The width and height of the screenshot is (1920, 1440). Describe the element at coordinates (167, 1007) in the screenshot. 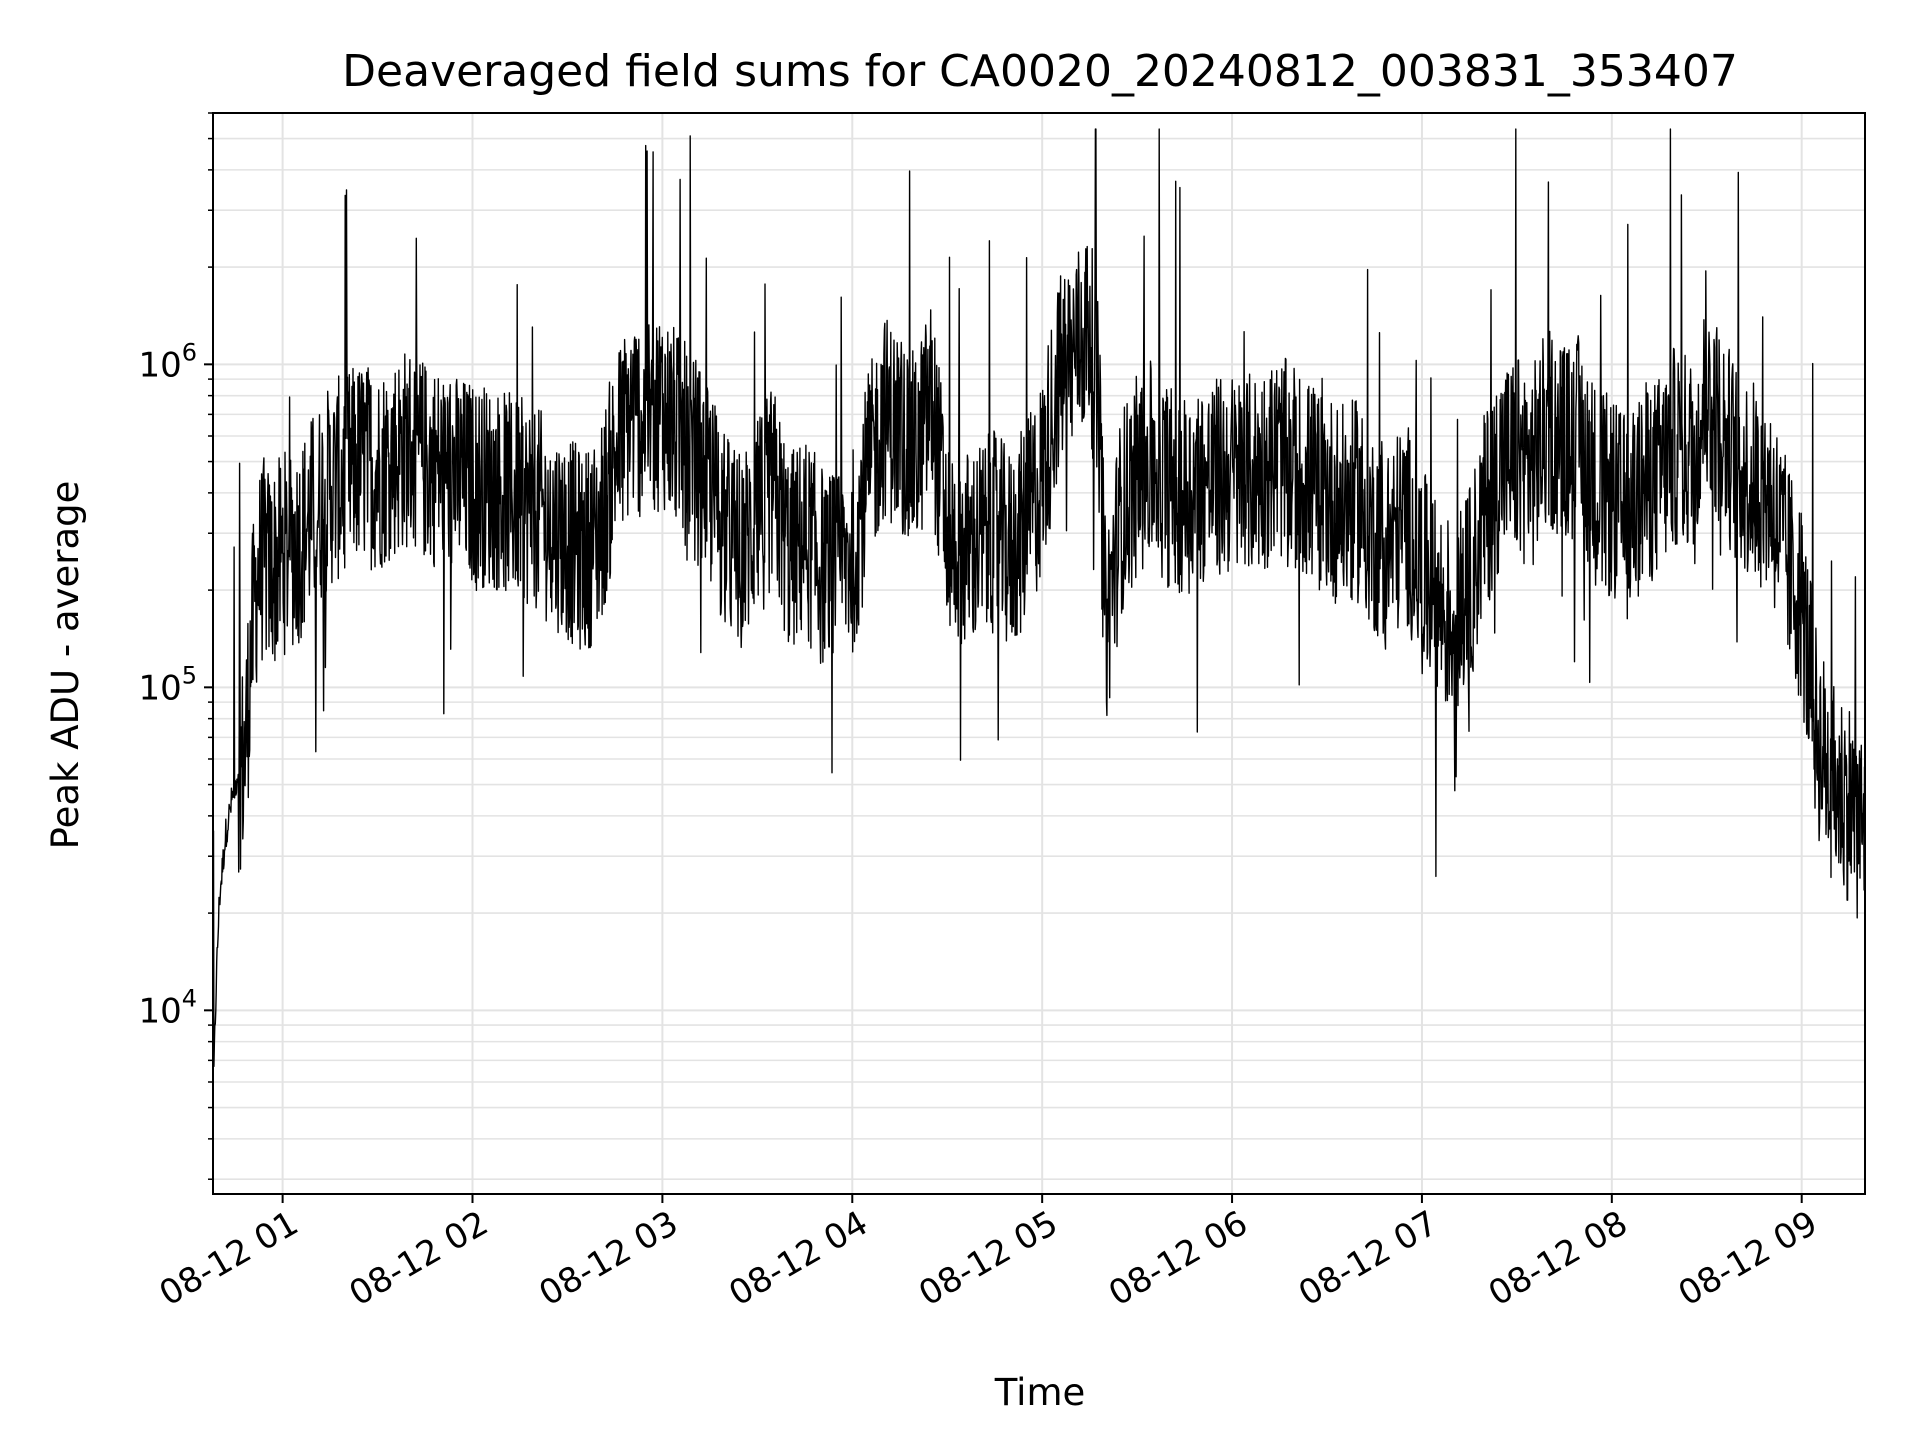

I see `y-tick-label: 10⁴` at that location.